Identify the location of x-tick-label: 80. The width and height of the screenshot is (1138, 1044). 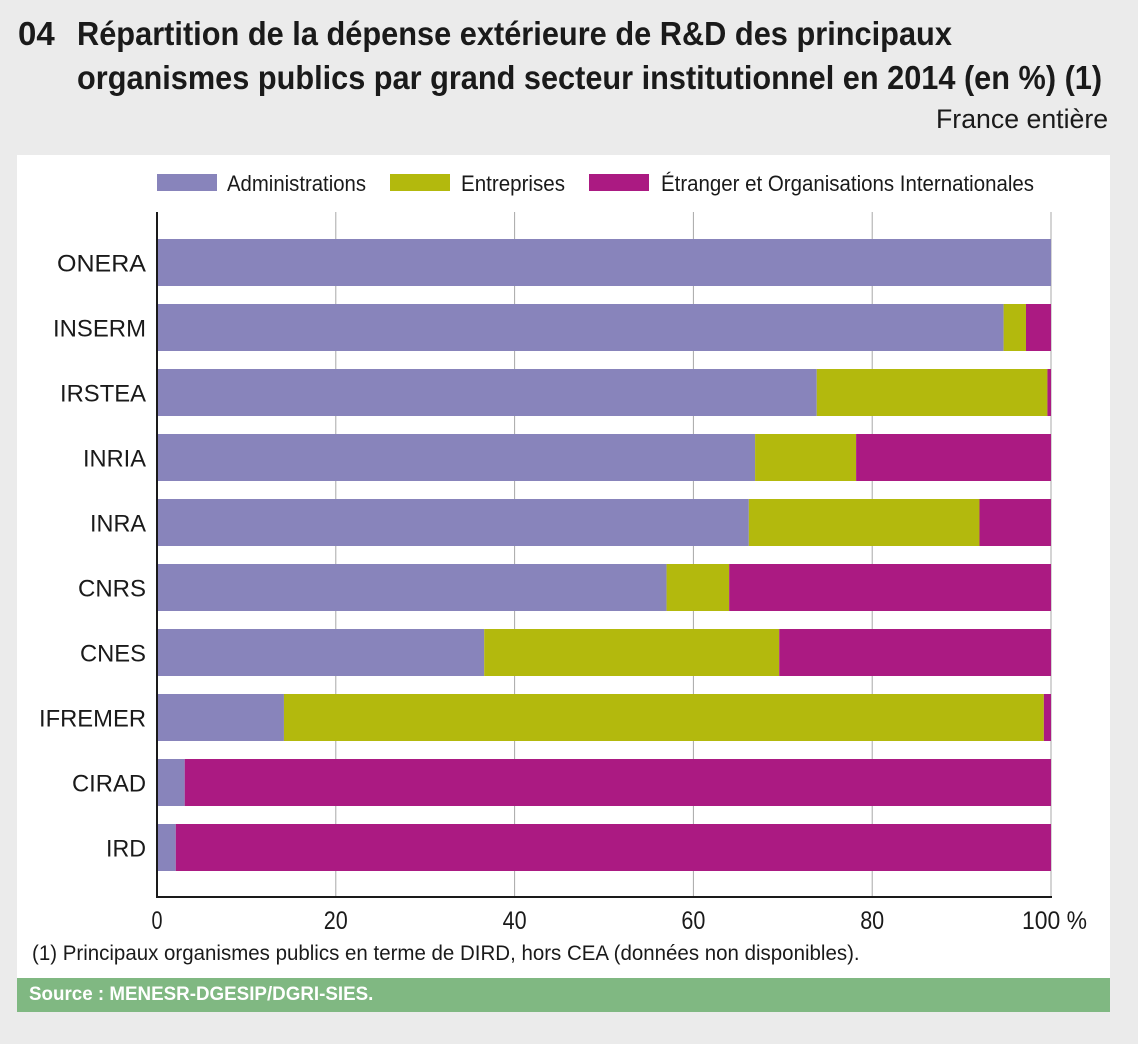
(872, 921).